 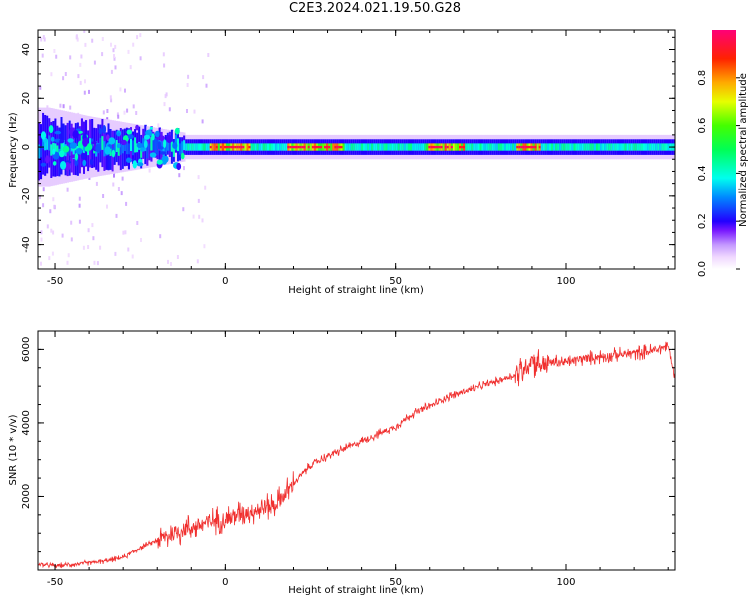 I want to click on spectrogram-ytick-label: -20, so click(x=26, y=196).